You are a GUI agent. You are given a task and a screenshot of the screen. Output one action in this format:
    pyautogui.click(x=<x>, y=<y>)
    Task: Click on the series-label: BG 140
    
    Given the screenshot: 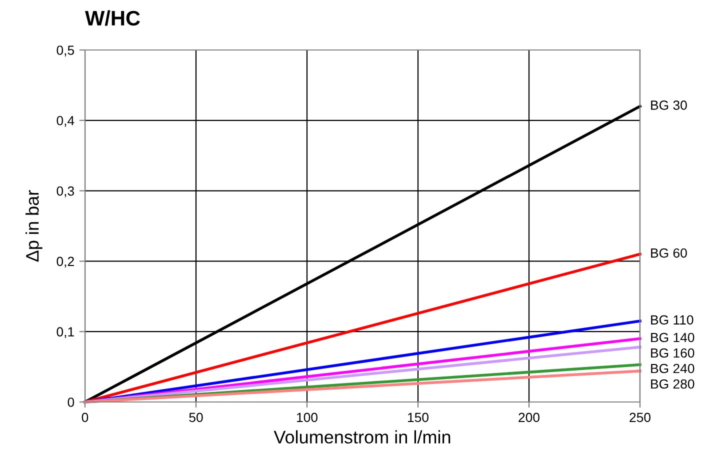 What is the action you would take?
    pyautogui.click(x=672, y=337)
    